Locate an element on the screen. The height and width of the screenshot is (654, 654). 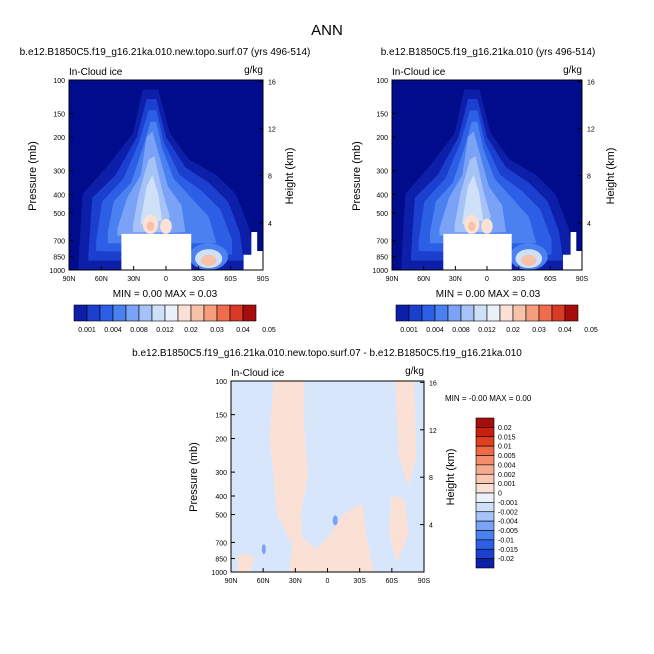
colorbar-label: -0.01 is located at coordinates (506, 540).